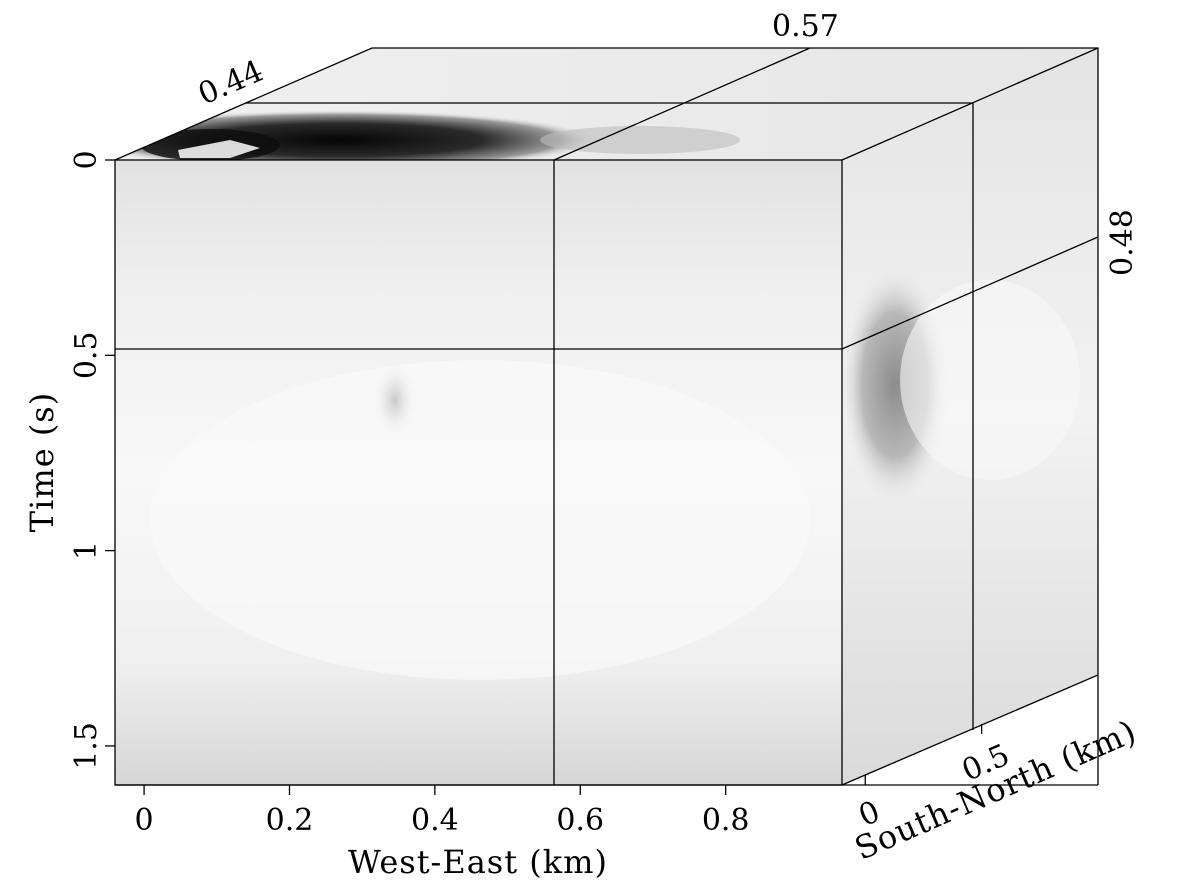 The height and width of the screenshot is (885, 1178). I want to click on x-tick-label: 0.2, so click(290, 820).